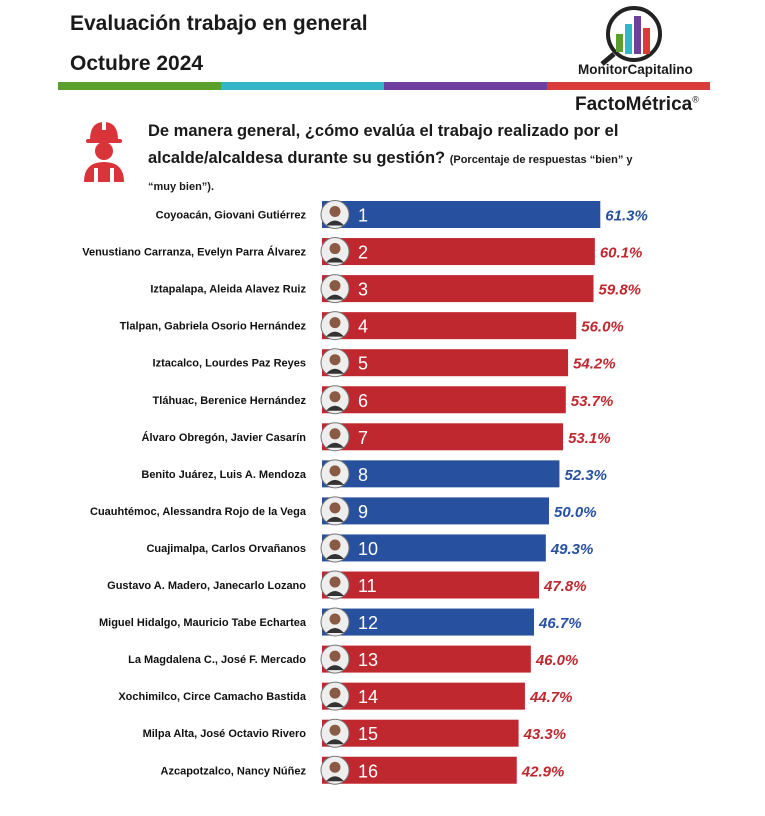 This screenshot has height=816, width=765. What do you see at coordinates (634, 104) in the screenshot?
I see `brand-text: FactoMétrica` at bounding box center [634, 104].